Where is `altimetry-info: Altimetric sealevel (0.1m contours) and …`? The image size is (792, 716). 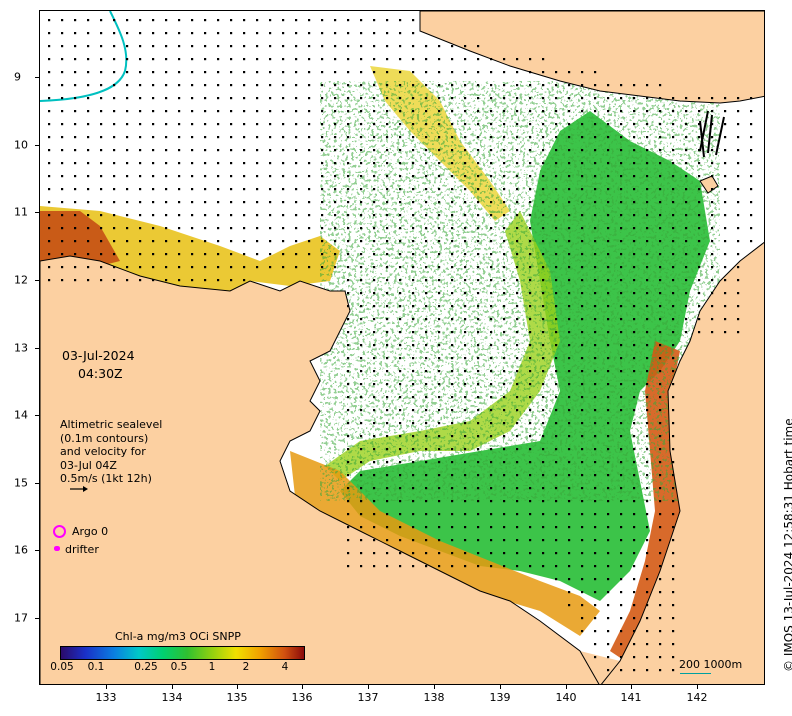
altimetry-info: Altimetric sealevel (0.1m contours) and … is located at coordinates (111, 452).